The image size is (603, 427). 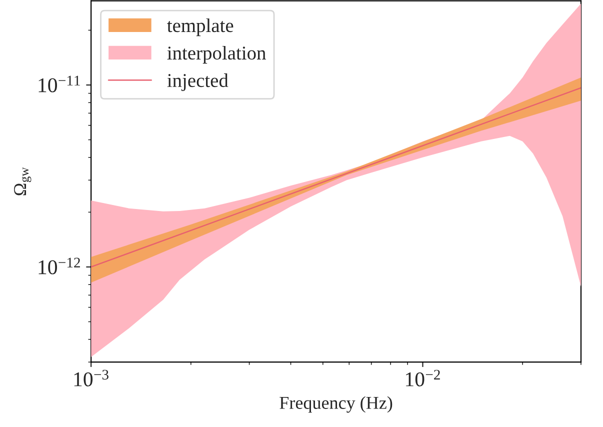 What do you see at coordinates (197, 82) in the screenshot?
I see `legend-label: injected` at bounding box center [197, 82].